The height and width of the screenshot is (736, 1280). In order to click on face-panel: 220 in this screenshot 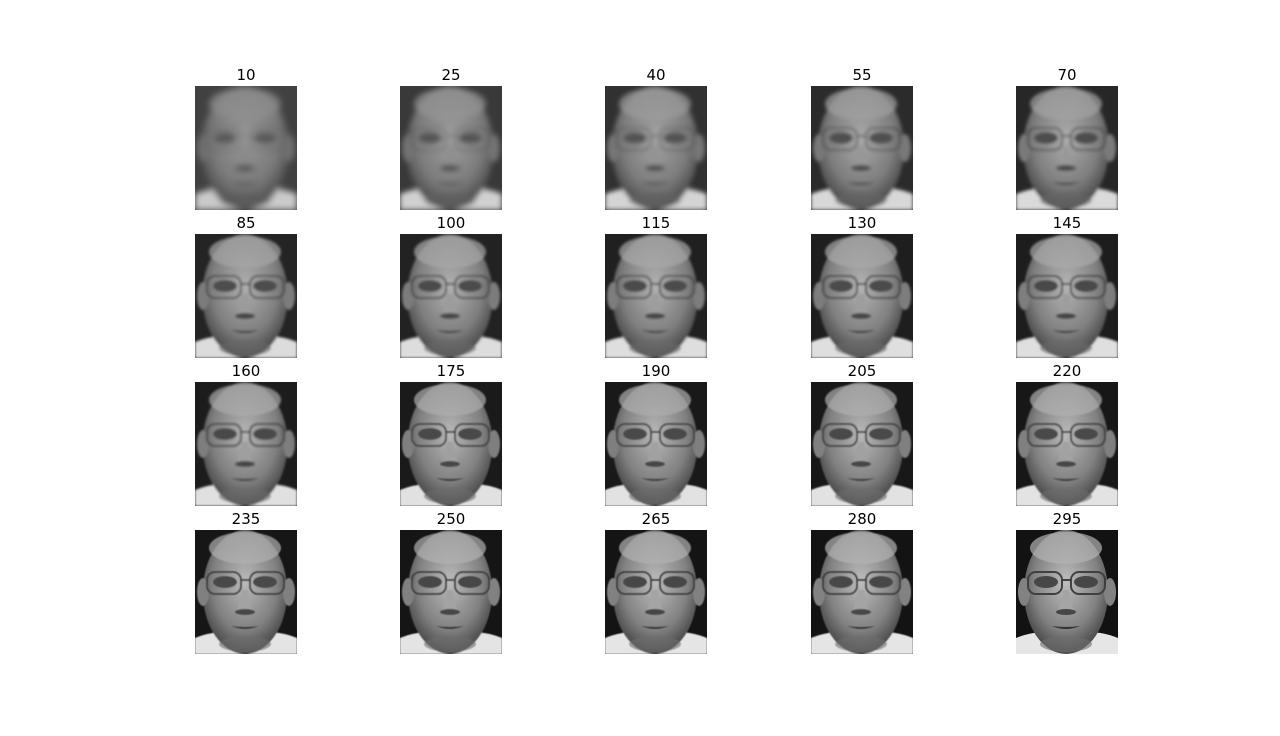, I will do `click(1067, 434)`.